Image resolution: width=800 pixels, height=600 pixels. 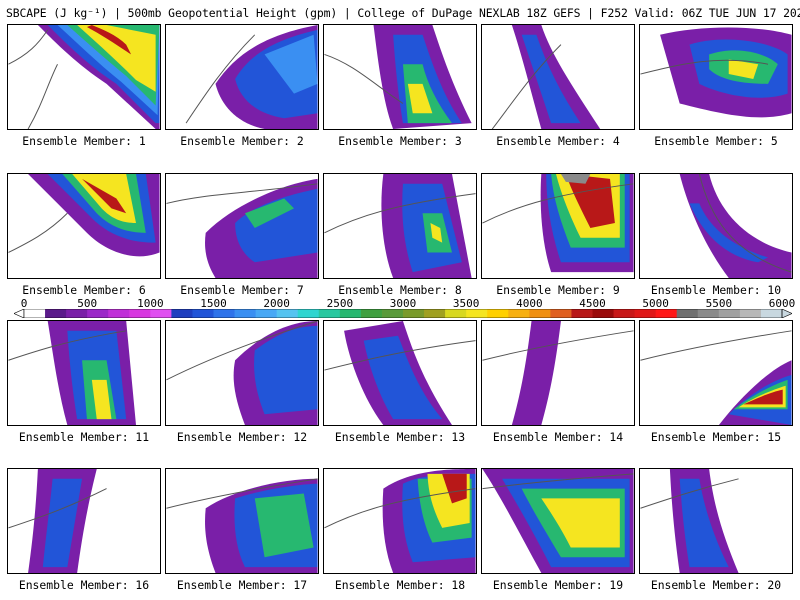 I want to click on colorbar-tick-label: 2500, so click(x=340, y=303).